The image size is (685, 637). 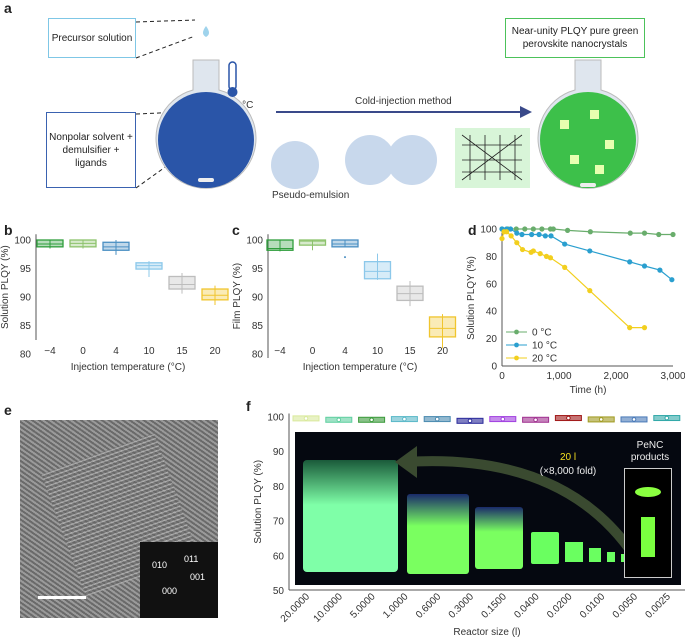 I want to click on pseudo-emulsion-label: Pseudo-emulsion, so click(x=311, y=195).